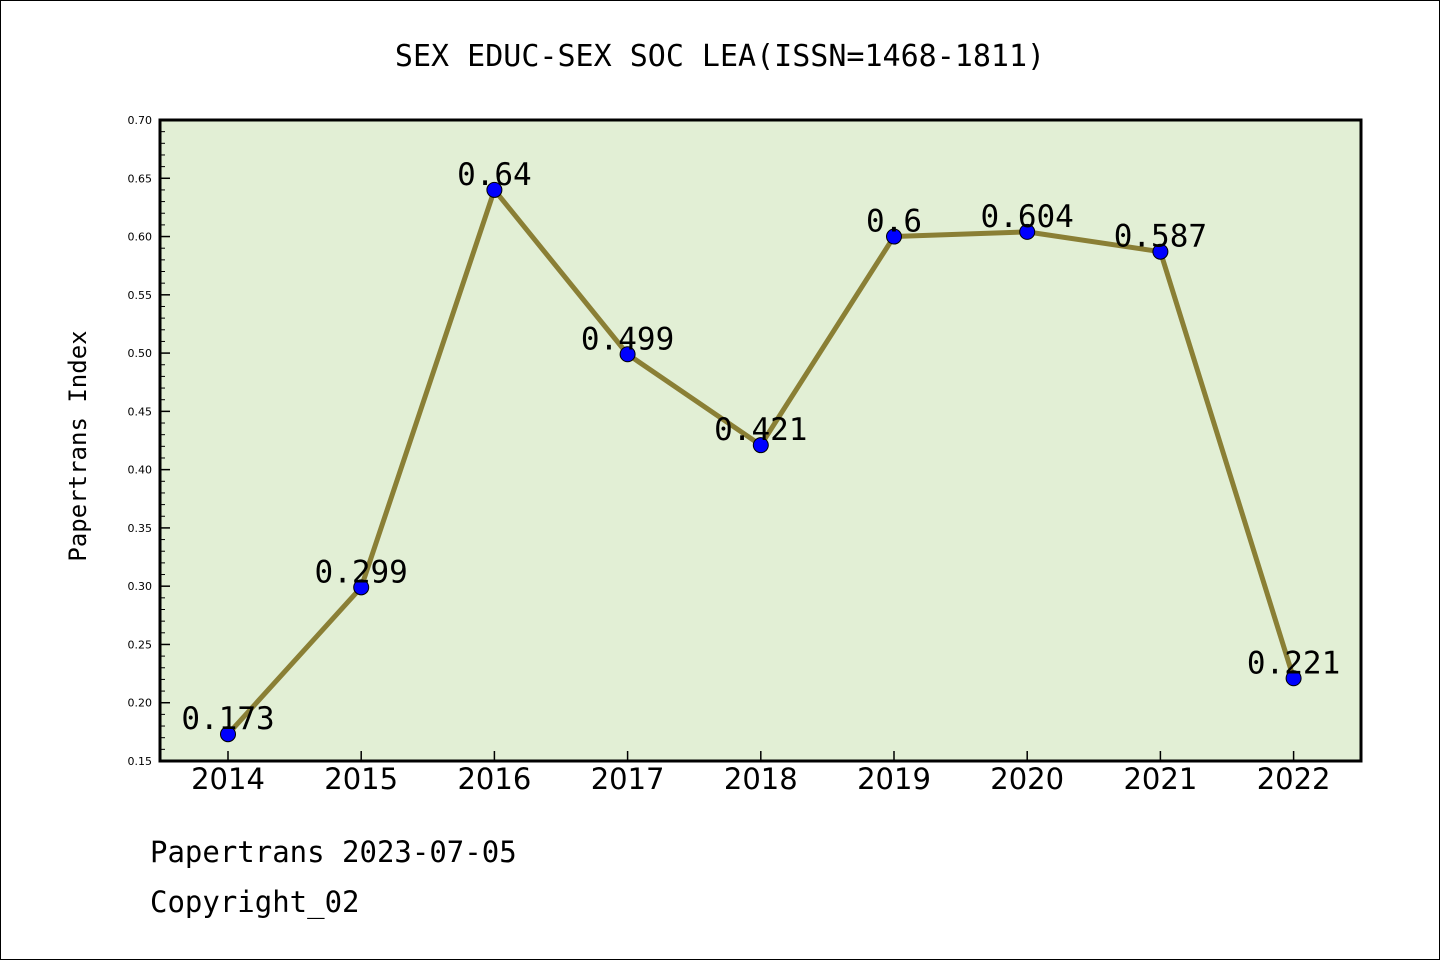 This screenshot has width=1440, height=960. Describe the element at coordinates (361, 572) in the screenshot. I see `data-label: 0.299` at that location.